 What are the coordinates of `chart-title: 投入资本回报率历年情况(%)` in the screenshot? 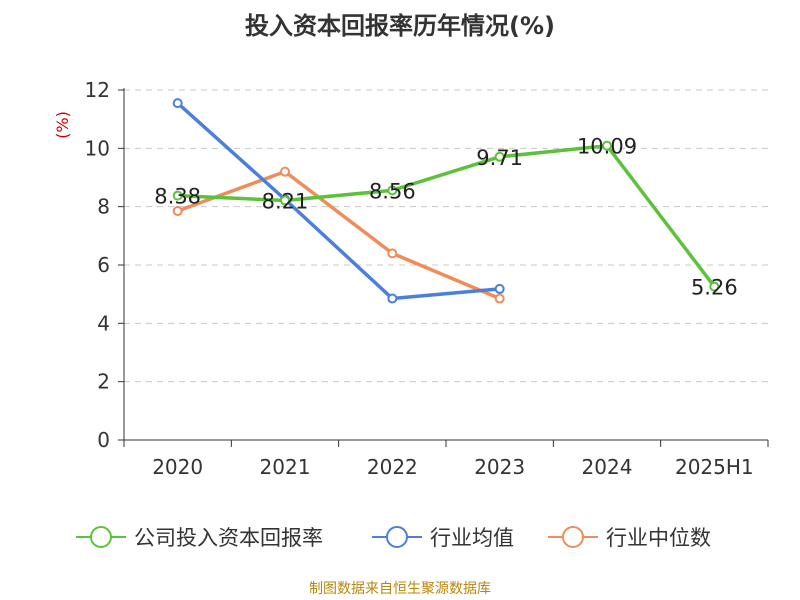 It's located at (400, 26).